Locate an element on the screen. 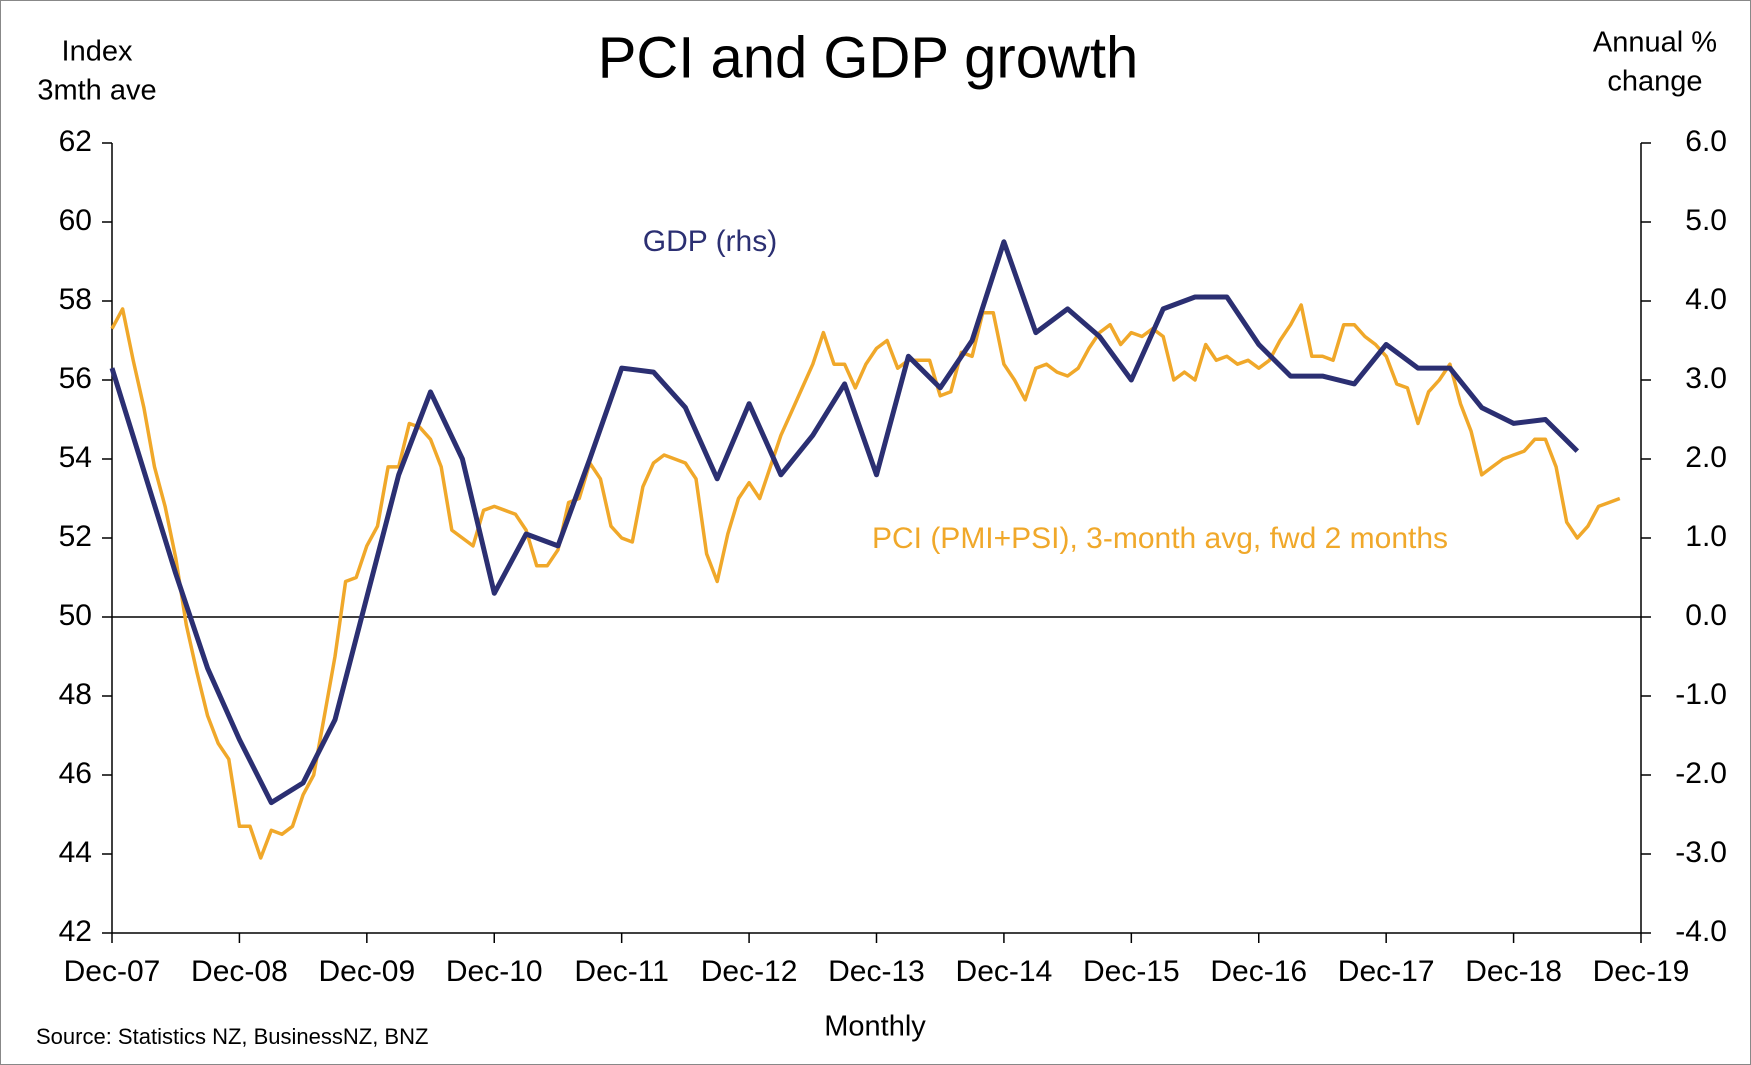  y-axis-label: Index is located at coordinates (97, 52).